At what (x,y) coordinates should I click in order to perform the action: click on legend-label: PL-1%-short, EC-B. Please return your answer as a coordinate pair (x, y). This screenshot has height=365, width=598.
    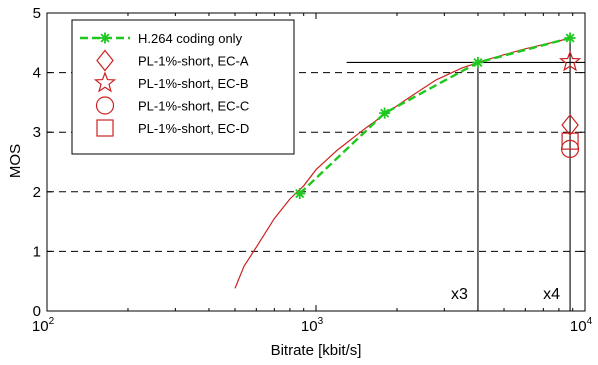
    Looking at the image, I should click on (193, 83).